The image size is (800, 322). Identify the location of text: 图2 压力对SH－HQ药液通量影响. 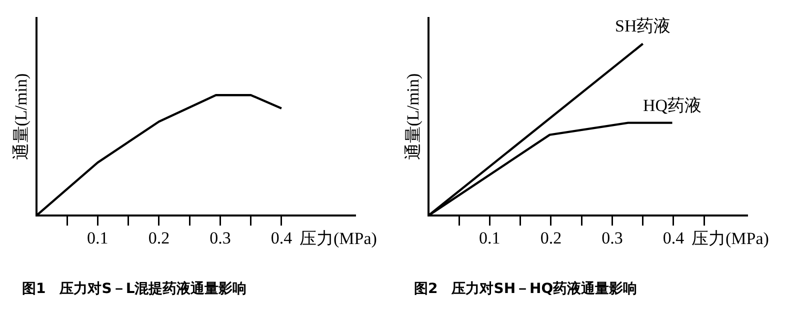
(525, 289).